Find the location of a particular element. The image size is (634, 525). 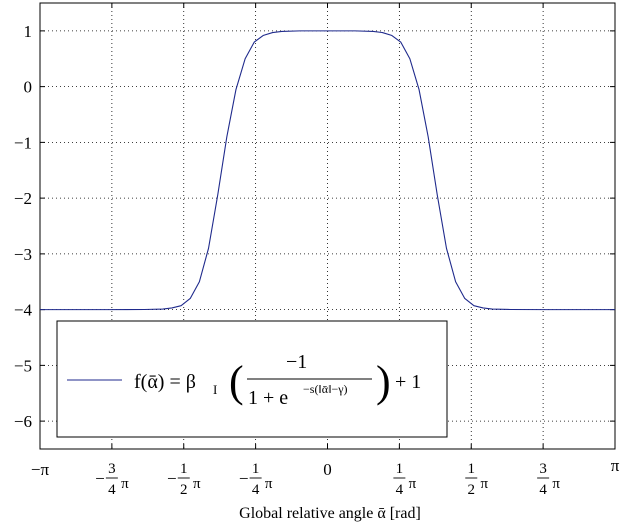

legend-right-paren: ) is located at coordinates (383, 381).